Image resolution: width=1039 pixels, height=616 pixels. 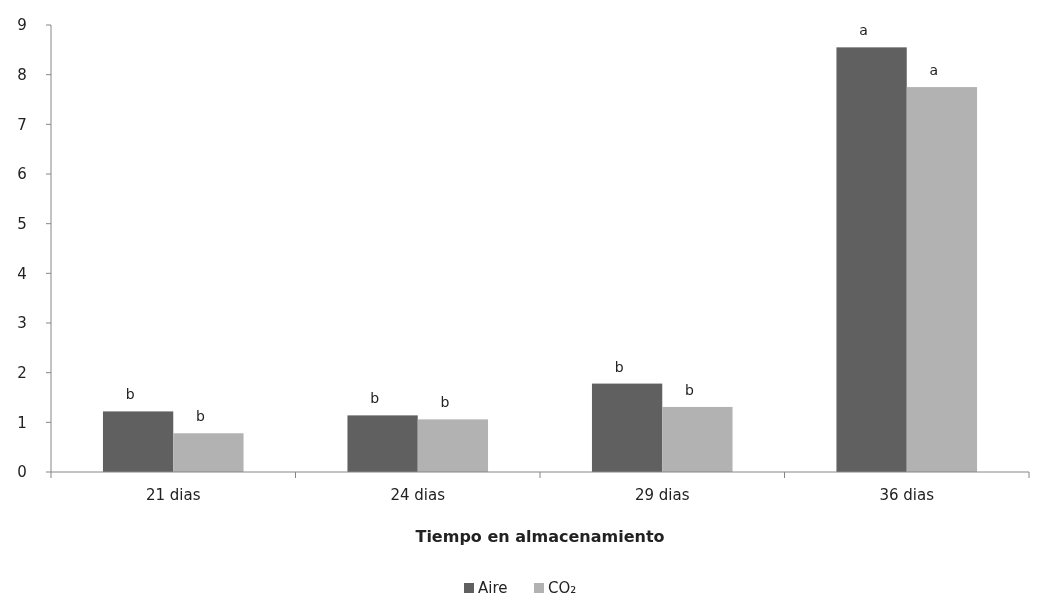 I want to click on x-tick-label: 29 dias, so click(x=662, y=495).